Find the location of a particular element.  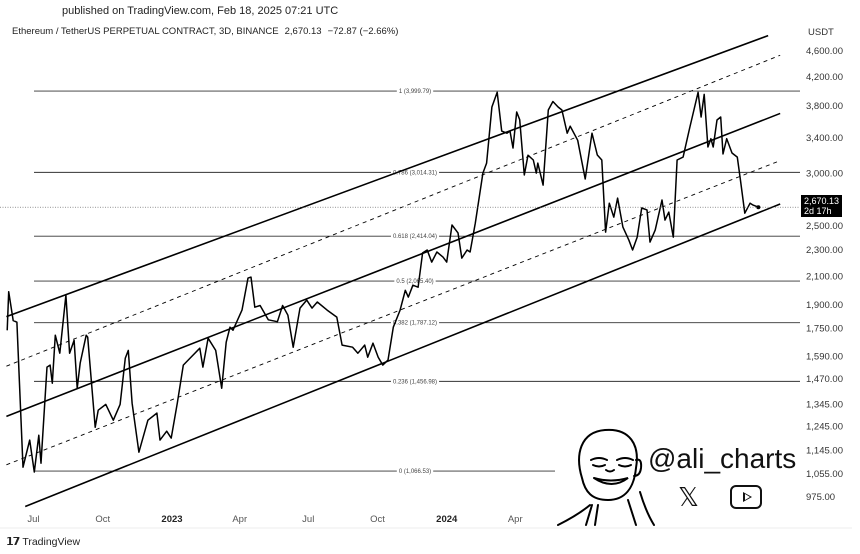

price-change: −72.87 (−2.66%) is located at coordinates (363, 31).